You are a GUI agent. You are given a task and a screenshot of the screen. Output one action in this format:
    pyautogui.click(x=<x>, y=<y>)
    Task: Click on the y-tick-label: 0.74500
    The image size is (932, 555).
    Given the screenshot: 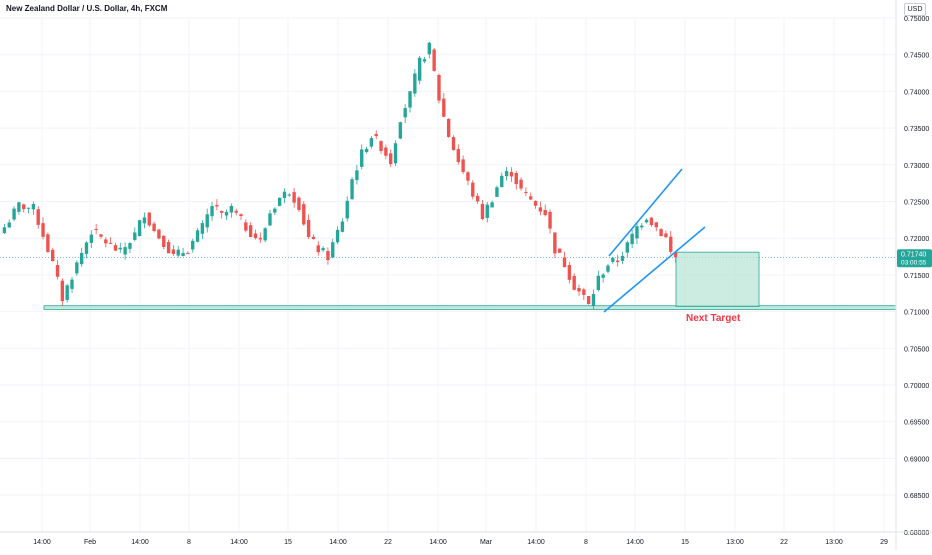 What is the action you would take?
    pyautogui.click(x=916, y=56)
    